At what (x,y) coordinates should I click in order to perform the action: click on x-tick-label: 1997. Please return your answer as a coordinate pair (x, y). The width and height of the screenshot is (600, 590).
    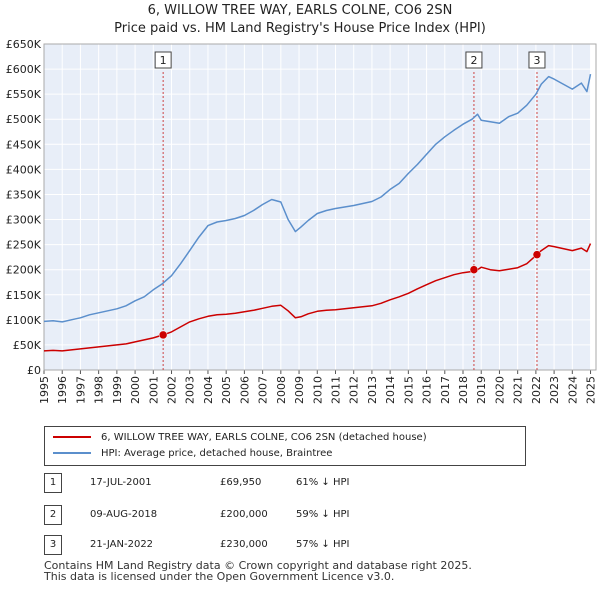
    Looking at the image, I should click on (80, 390).